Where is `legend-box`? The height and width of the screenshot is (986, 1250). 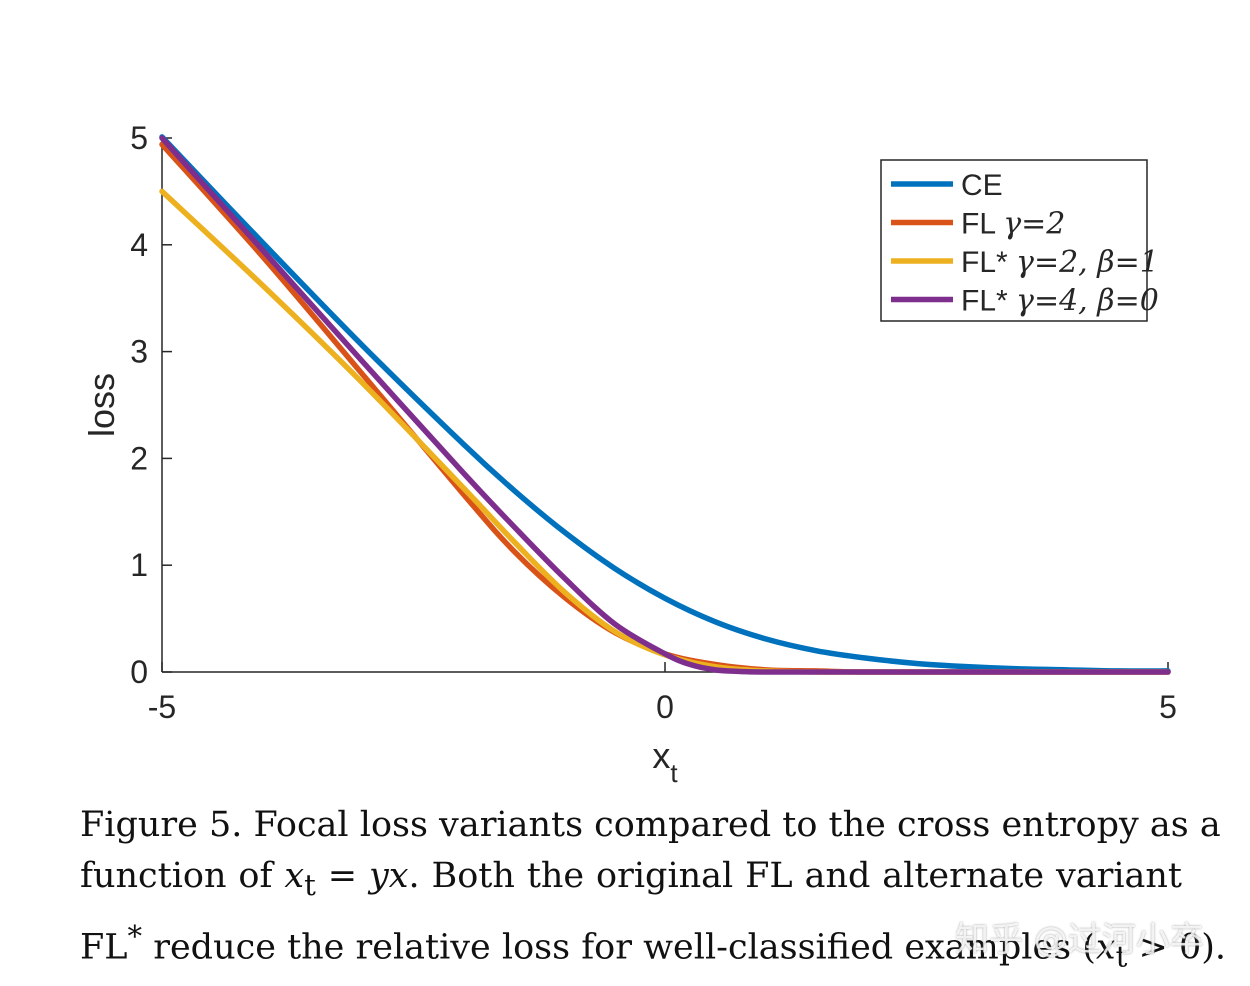 legend-box is located at coordinates (1014, 240).